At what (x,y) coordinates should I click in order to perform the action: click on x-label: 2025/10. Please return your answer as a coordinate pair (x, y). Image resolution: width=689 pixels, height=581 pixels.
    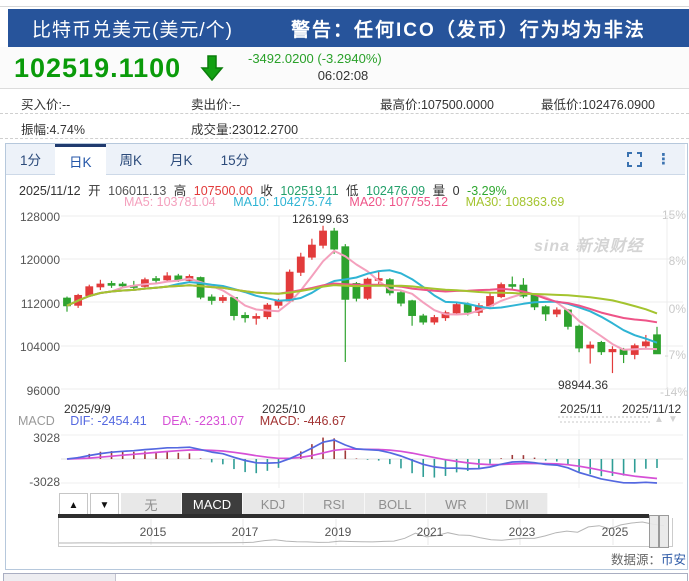
    Looking at the image, I should click on (284, 409).